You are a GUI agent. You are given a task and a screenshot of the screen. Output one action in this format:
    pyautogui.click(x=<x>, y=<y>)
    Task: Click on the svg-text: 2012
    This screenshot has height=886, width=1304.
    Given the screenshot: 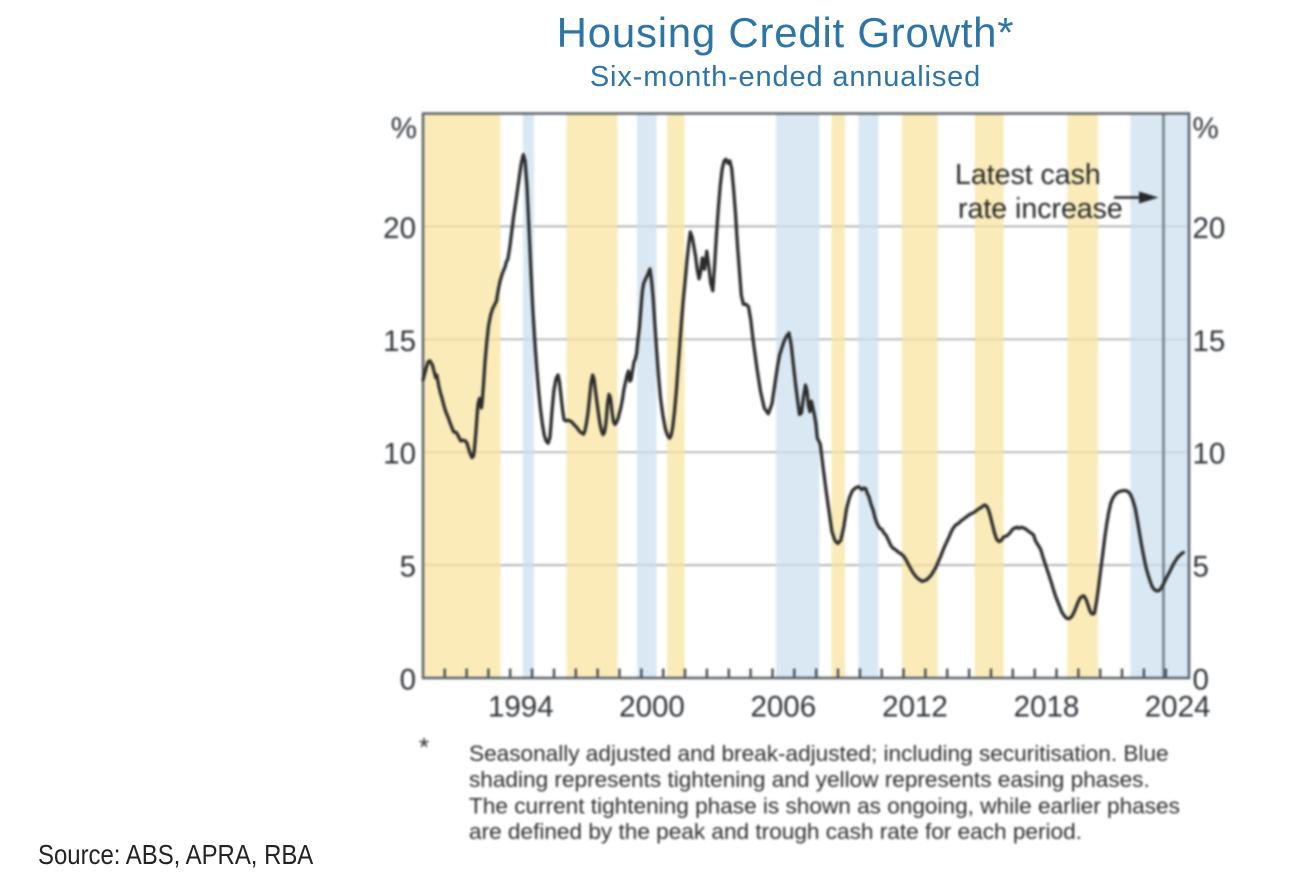 What is the action you would take?
    pyautogui.click(x=915, y=707)
    